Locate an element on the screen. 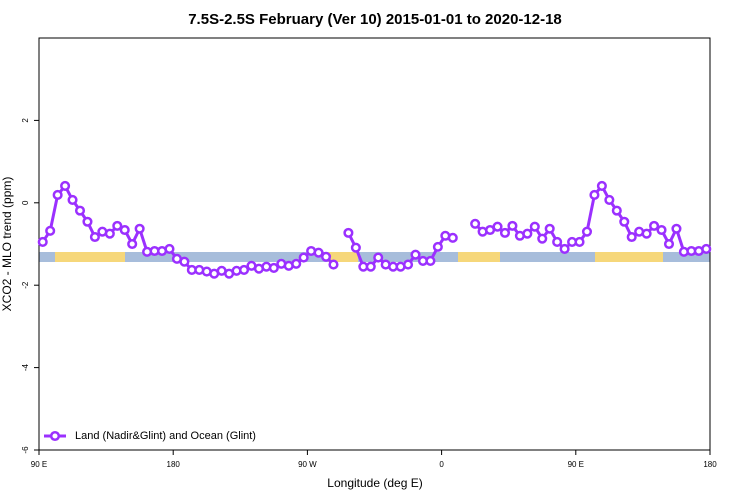 The height and width of the screenshot is (500, 750). x-axis-label: Longitude (deg E) is located at coordinates (374, 483).